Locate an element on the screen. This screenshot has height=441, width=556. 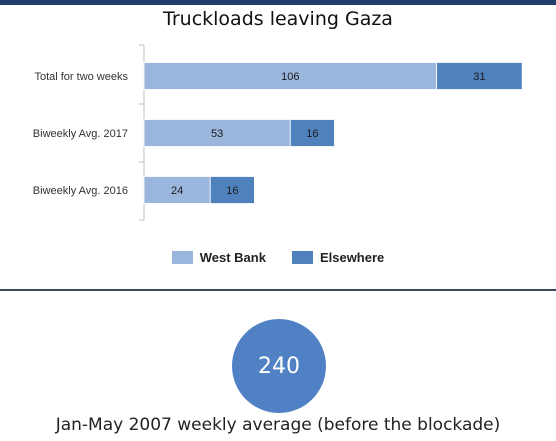
legend-item-west-bank: West Bank is located at coordinates (218, 257).